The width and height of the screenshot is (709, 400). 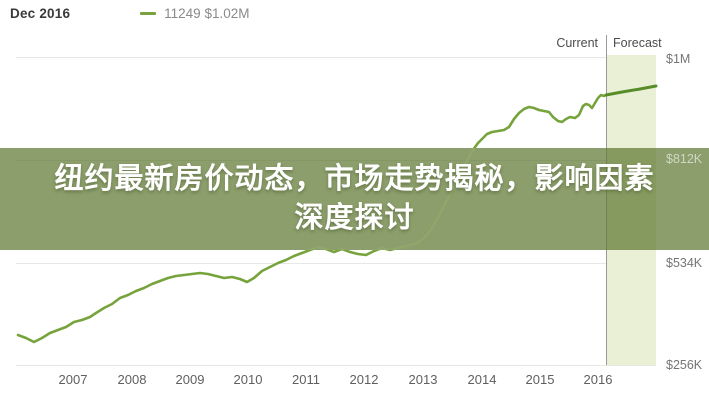 What do you see at coordinates (364, 379) in the screenshot?
I see `x-axis-label-2012: 2012` at bounding box center [364, 379].